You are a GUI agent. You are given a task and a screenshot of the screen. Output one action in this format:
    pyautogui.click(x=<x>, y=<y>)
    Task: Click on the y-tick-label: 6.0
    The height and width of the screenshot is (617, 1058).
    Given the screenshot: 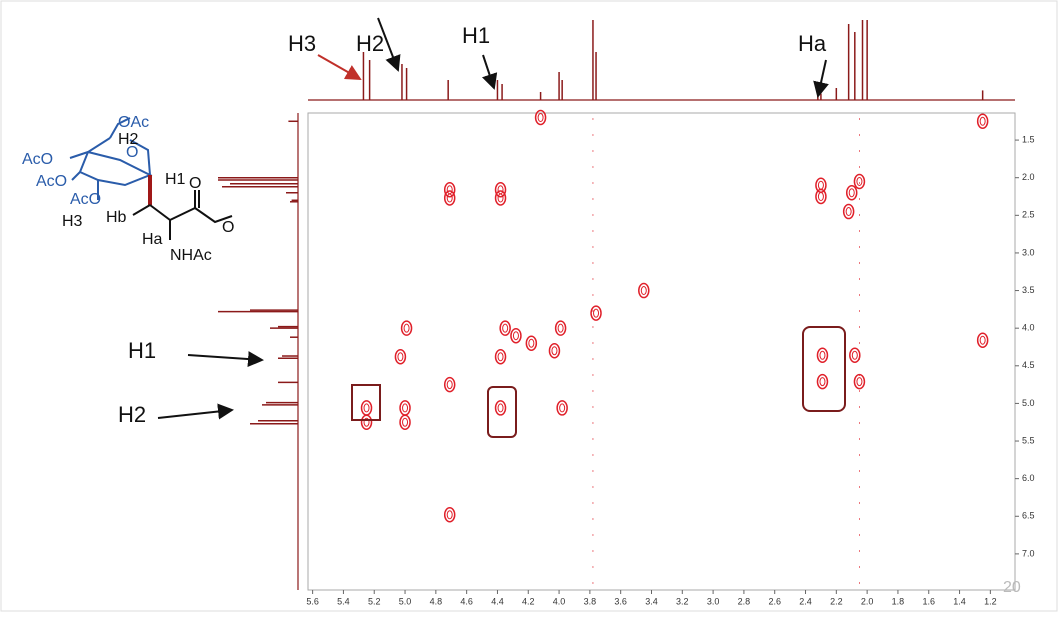 What is the action you would take?
    pyautogui.click(x=1028, y=478)
    